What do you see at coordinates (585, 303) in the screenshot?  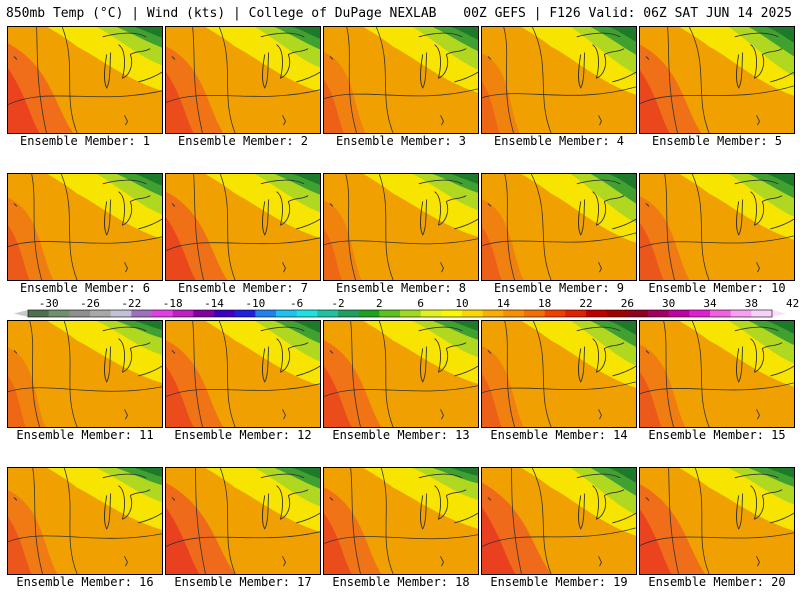 I see `colorbar-tick-label: 22` at bounding box center [585, 303].